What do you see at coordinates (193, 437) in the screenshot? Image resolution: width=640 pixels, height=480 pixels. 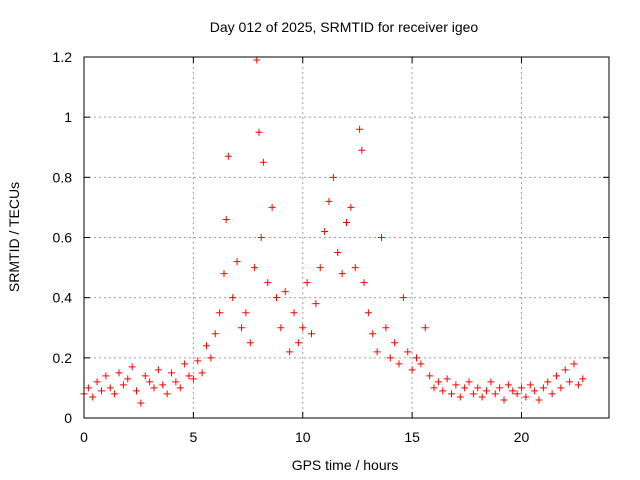 I see `x-tick-label: 5` at bounding box center [193, 437].